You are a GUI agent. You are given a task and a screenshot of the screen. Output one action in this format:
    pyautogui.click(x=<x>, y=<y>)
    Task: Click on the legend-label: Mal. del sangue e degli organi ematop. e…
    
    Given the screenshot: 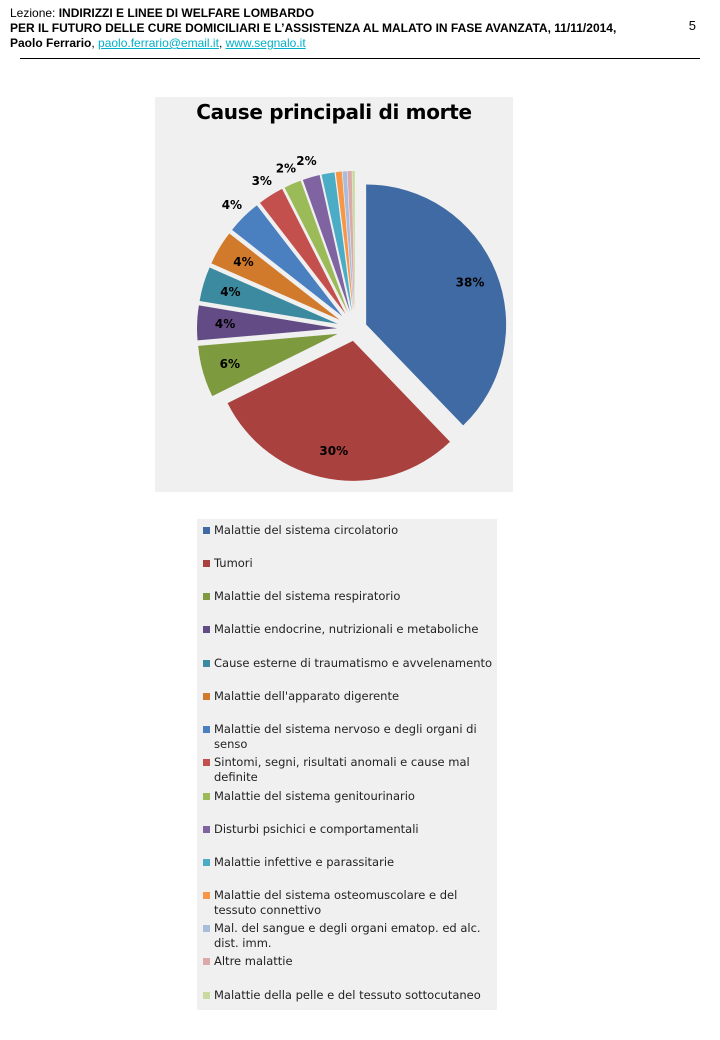 What is the action you would take?
    pyautogui.click(x=347, y=935)
    